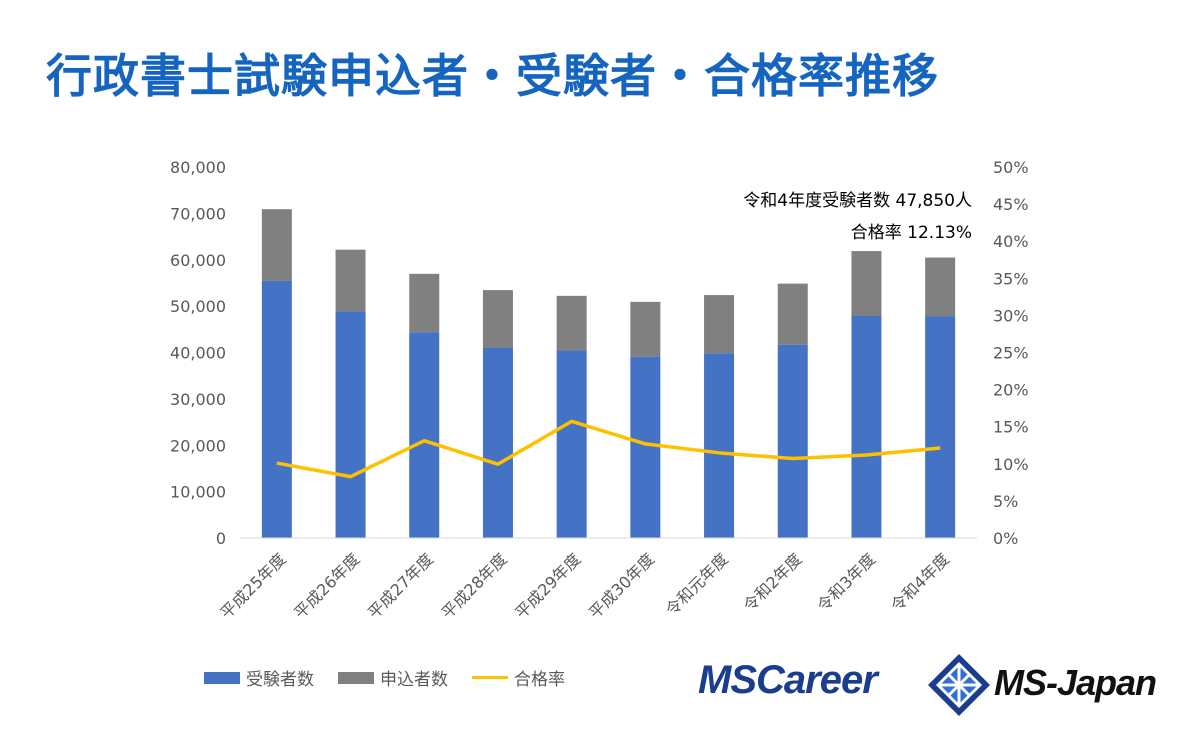 Image resolution: width=1200 pixels, height=742 pixels. Describe the element at coordinates (198, 445) in the screenshot. I see `y-left-tick: 20,000` at that location.